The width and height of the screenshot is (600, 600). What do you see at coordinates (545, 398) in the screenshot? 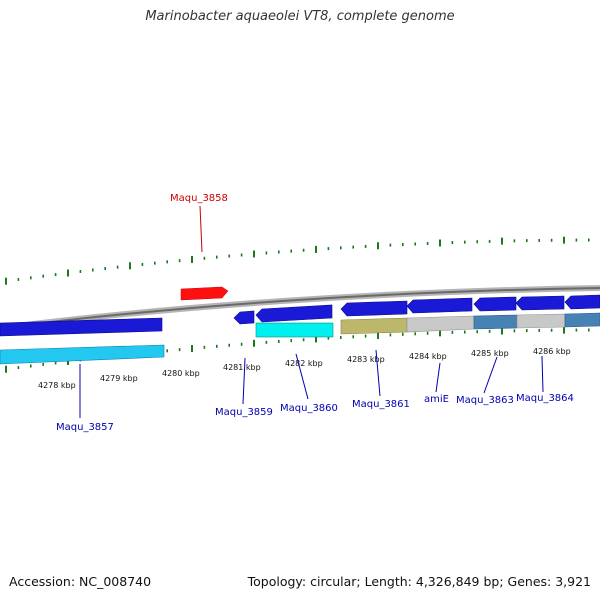
I see `gene-label-maqu-3864: Maqu_3864` at bounding box center [545, 398].